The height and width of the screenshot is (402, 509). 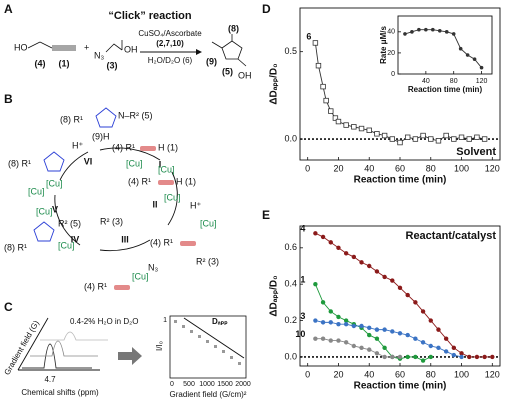 What do you see at coordinates (55, 209) in the screenshot?
I see `step-label: V` at bounding box center [55, 209].